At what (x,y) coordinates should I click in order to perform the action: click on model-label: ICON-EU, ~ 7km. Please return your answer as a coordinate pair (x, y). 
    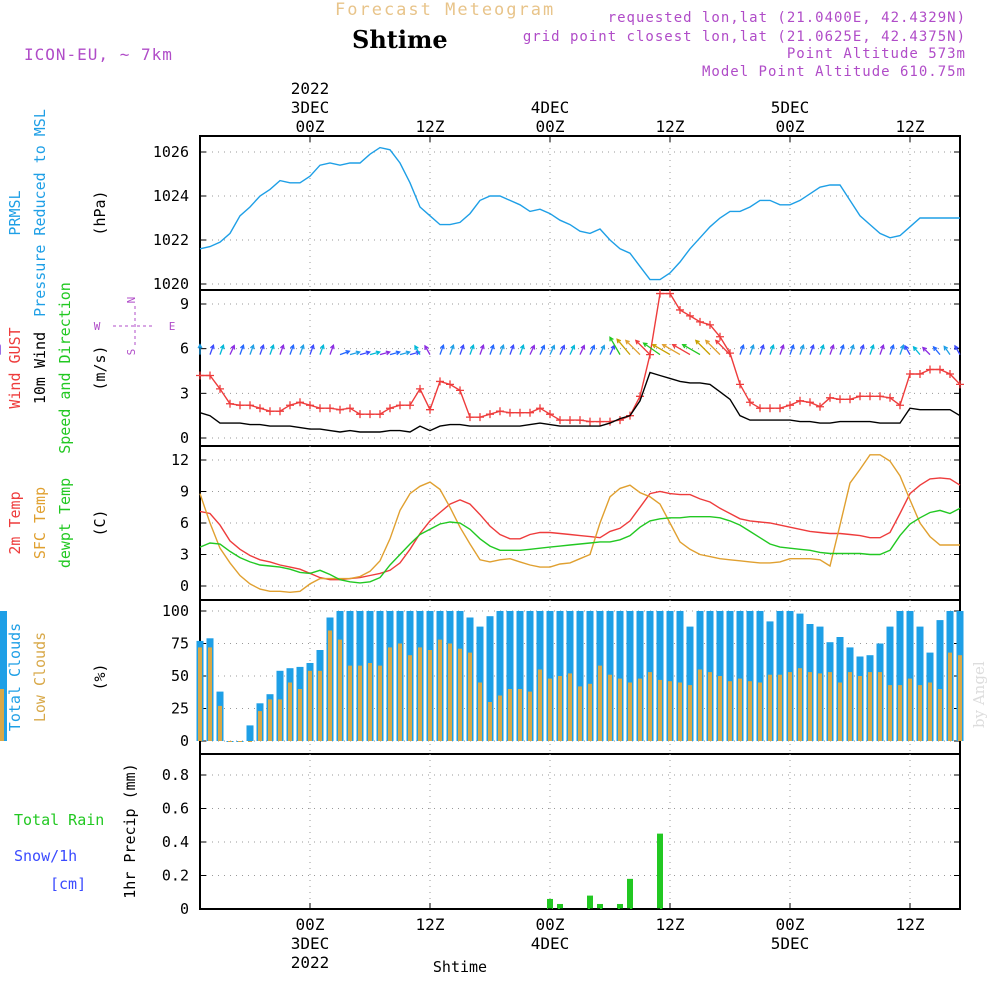
    Looking at the image, I should click on (98, 54).